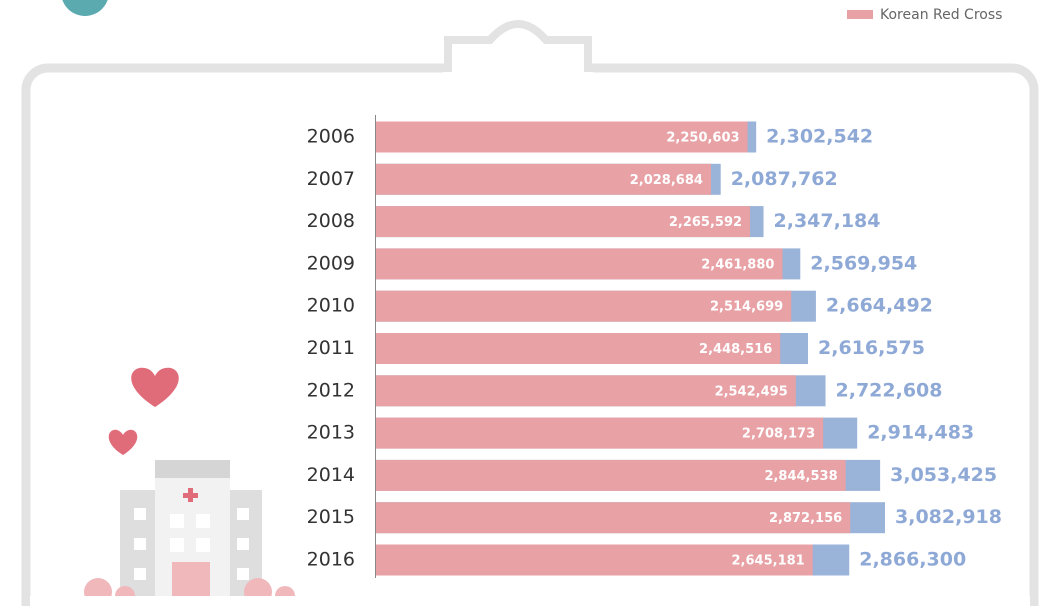 The image size is (1041, 606). I want to click on total-label: 2,914,483, so click(920, 433).